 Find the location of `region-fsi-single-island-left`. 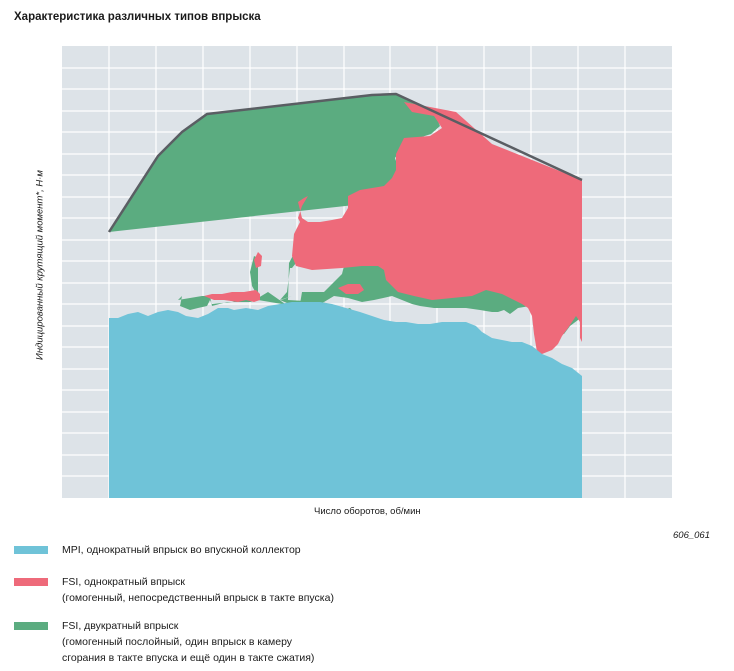

region-fsi-single-island-left is located at coordinates (232, 296).